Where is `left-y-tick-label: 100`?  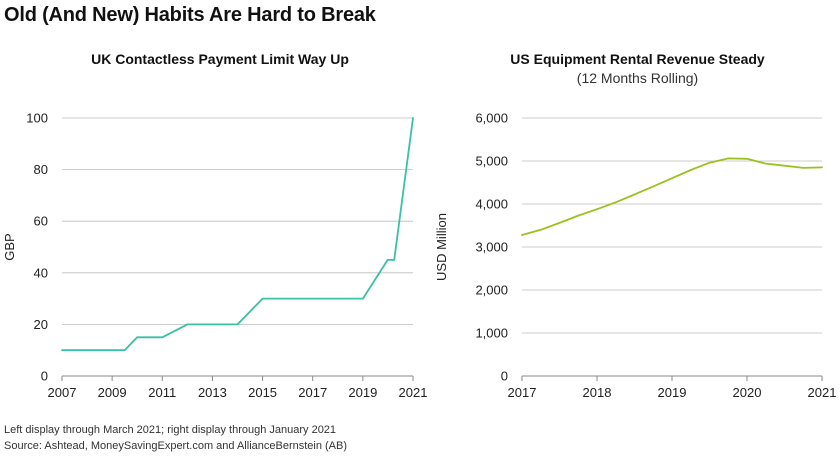 left-y-tick-label: 100 is located at coordinates (37, 118).